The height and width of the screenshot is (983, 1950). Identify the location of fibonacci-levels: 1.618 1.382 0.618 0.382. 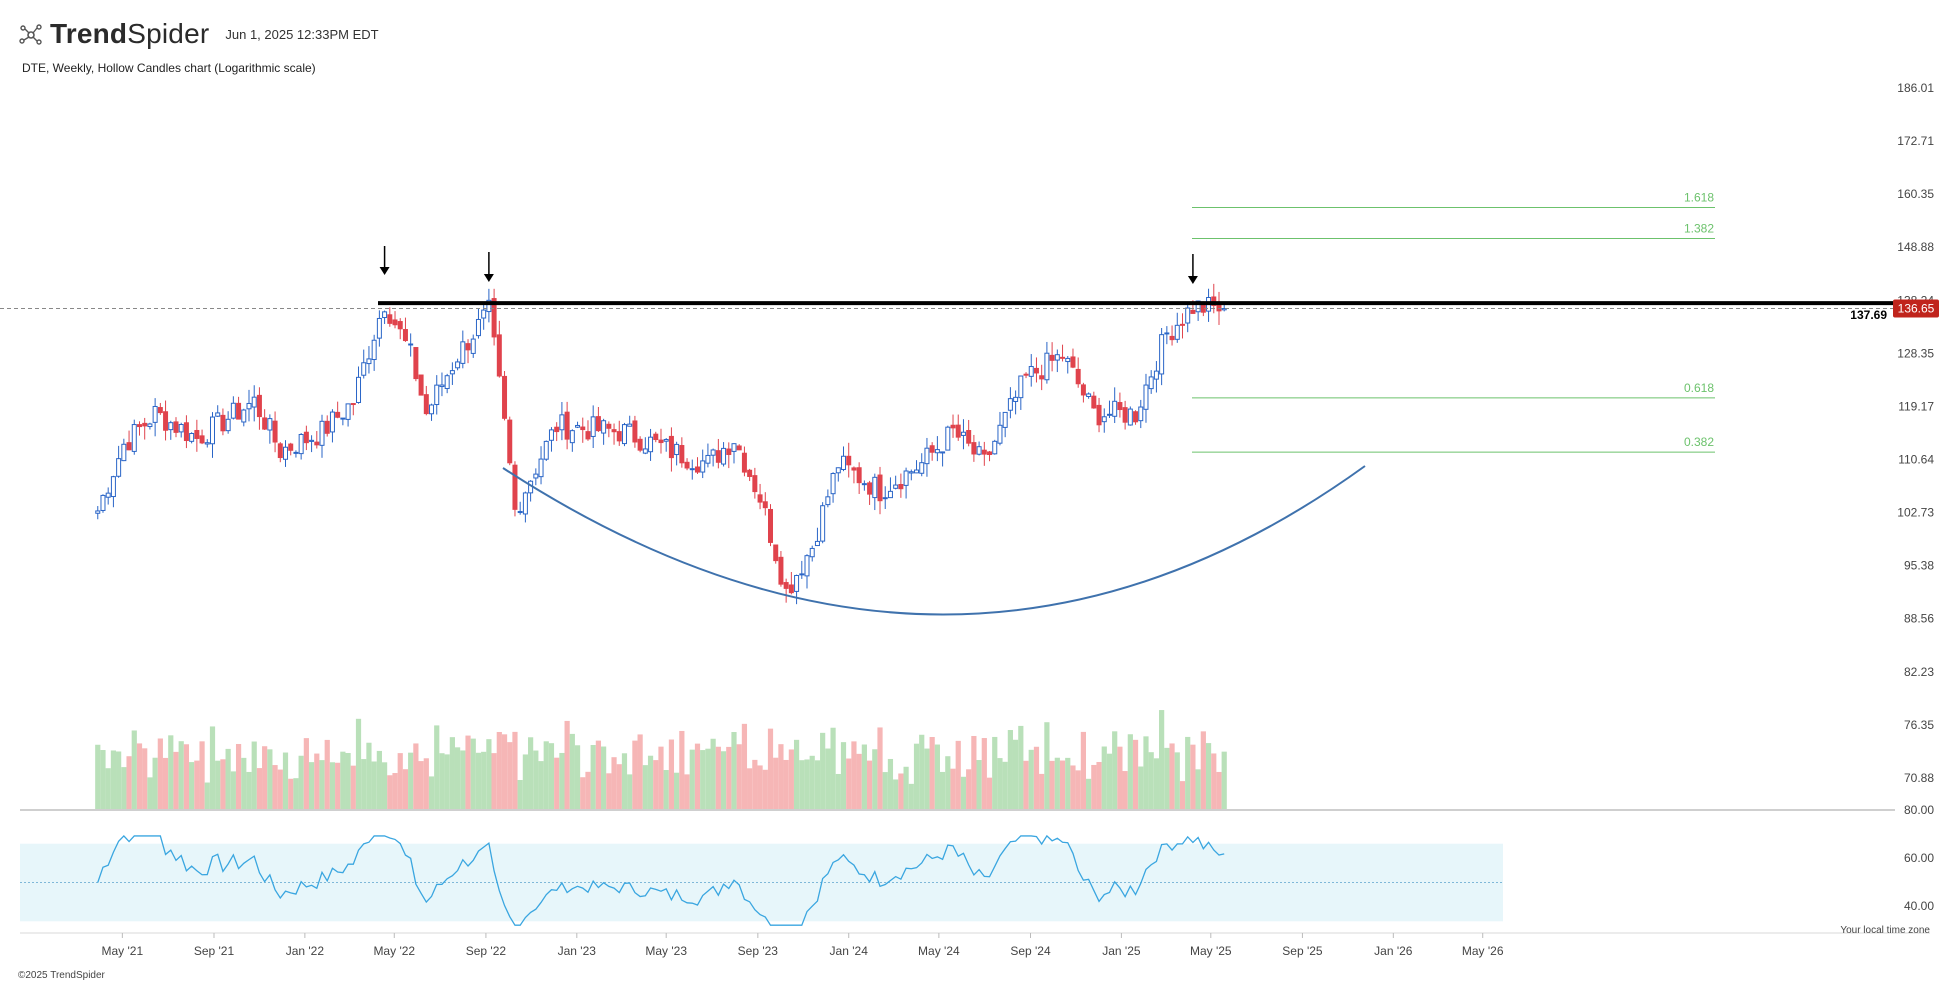
(1453, 321).